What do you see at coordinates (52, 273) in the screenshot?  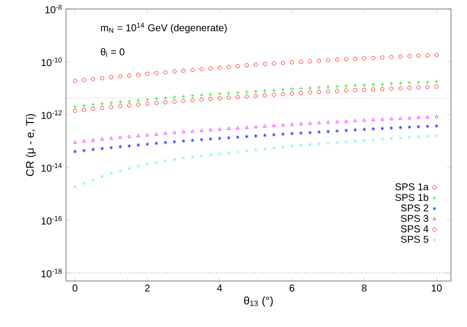 I see `y-tick-label: 10$^{-18}$` at bounding box center [52, 273].